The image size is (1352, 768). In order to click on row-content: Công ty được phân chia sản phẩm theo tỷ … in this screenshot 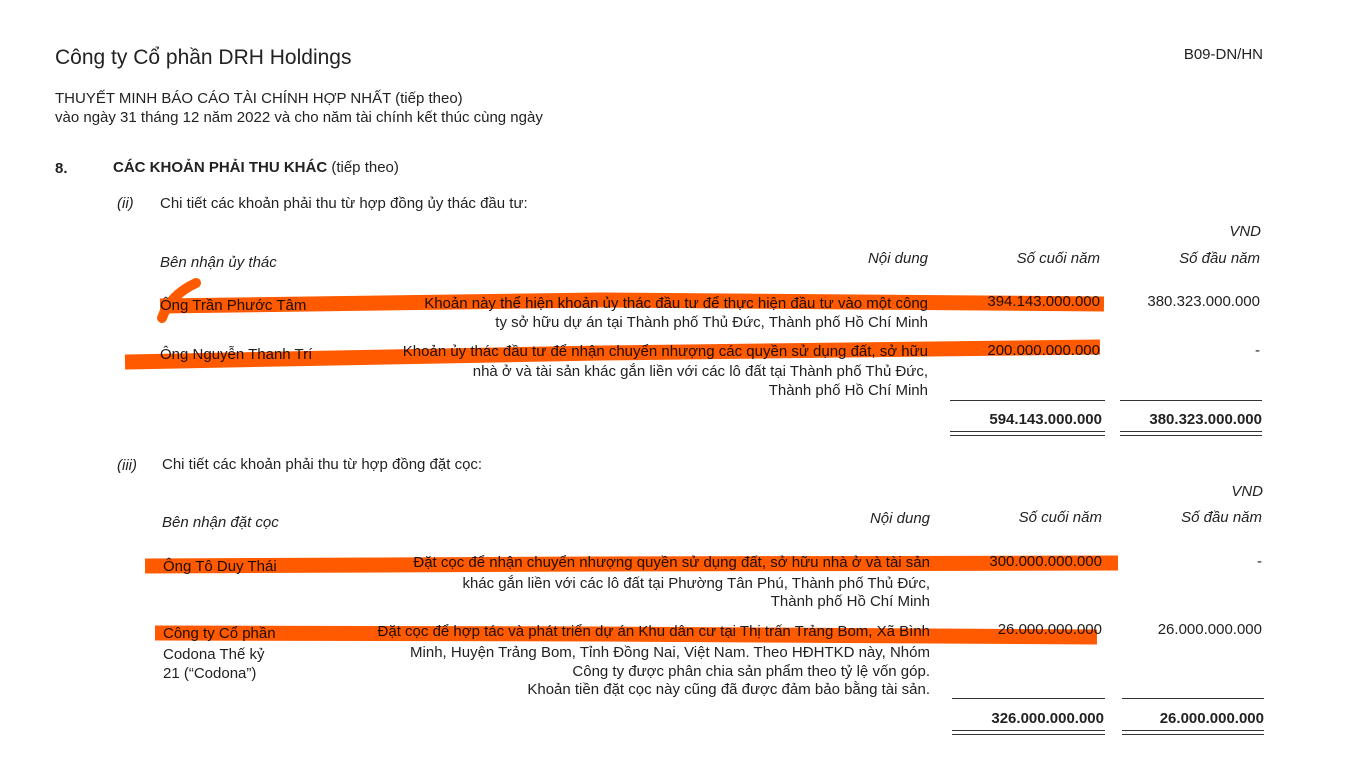, I will do `click(751, 671)`.